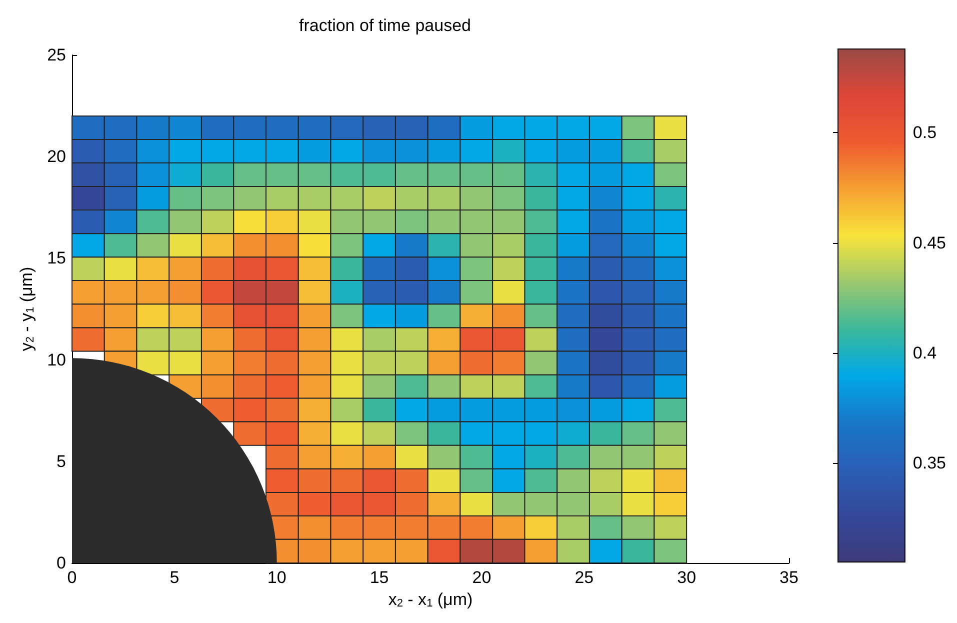 This screenshot has width=957, height=623. Describe the element at coordinates (27, 309) in the screenshot. I see `y-axis-title: y2 - y1 (μm)` at that location.